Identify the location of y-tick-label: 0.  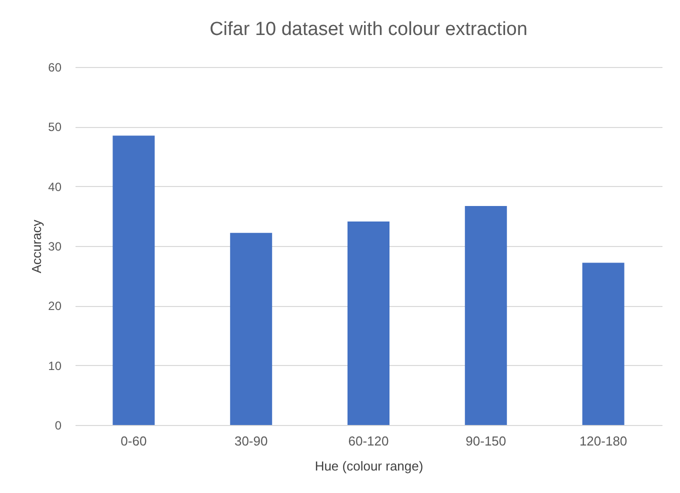
(58, 425).